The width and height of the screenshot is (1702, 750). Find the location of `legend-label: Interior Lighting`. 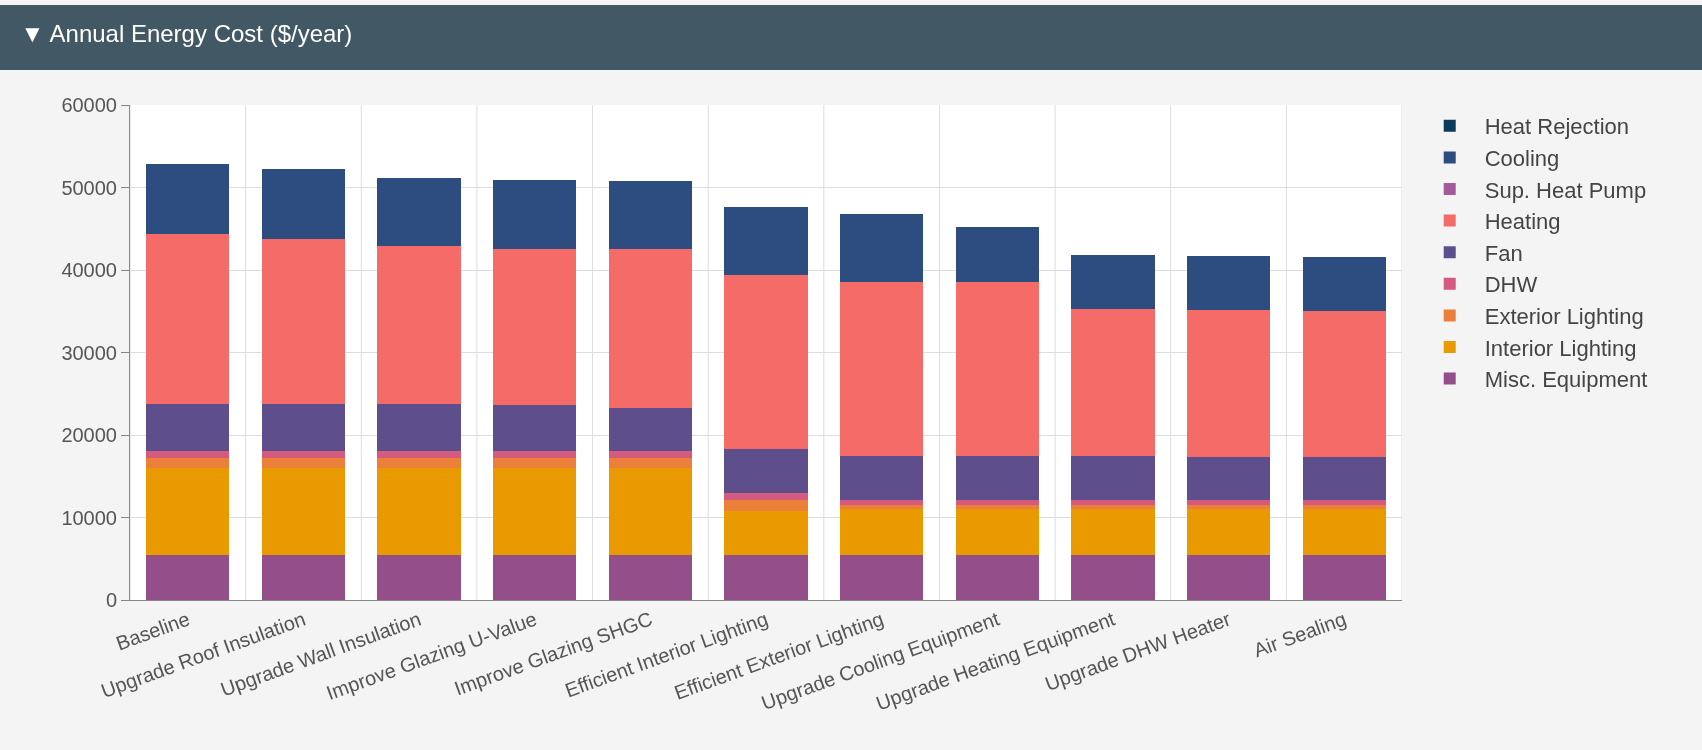

legend-label: Interior Lighting is located at coordinates (1560, 348).